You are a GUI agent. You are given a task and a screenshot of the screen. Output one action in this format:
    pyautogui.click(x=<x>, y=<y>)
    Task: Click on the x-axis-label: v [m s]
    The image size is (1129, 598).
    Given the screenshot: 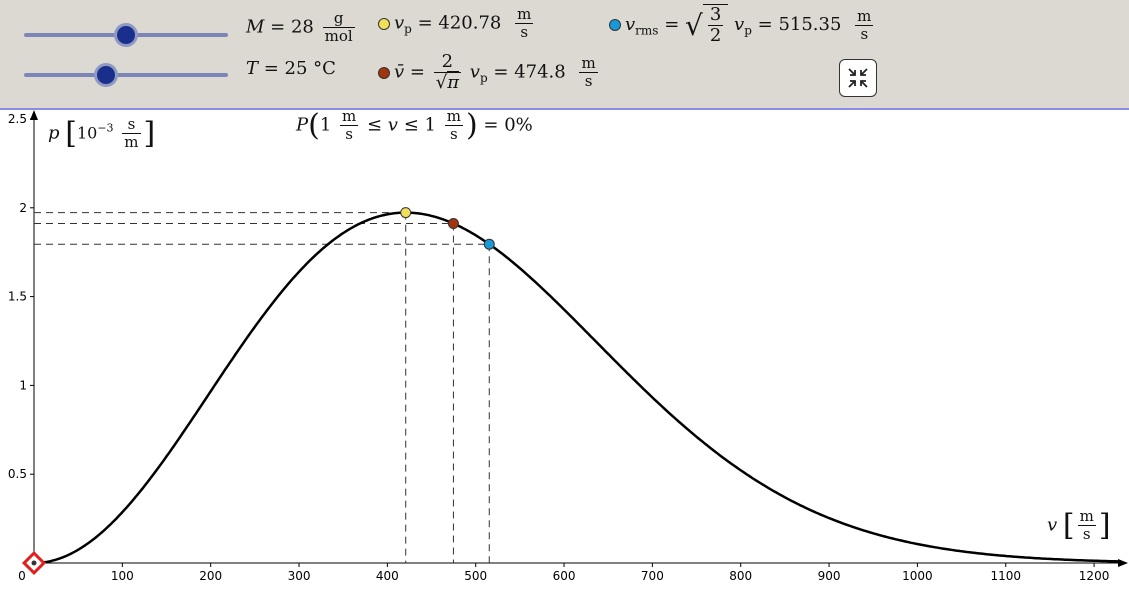 What is the action you would take?
    pyautogui.click(x=1079, y=525)
    